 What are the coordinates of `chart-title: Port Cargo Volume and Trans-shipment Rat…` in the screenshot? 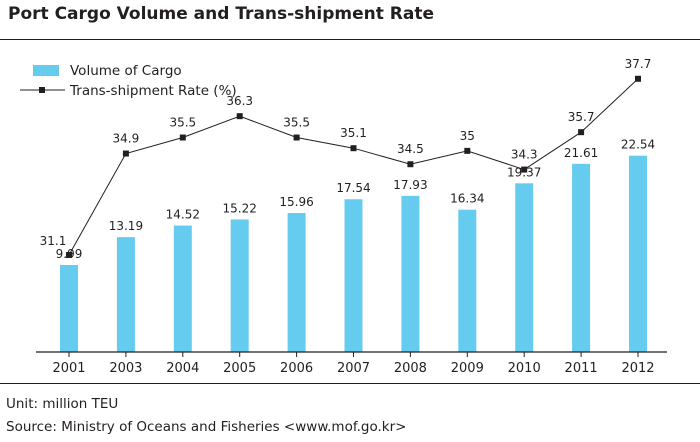 It's located at (221, 14).